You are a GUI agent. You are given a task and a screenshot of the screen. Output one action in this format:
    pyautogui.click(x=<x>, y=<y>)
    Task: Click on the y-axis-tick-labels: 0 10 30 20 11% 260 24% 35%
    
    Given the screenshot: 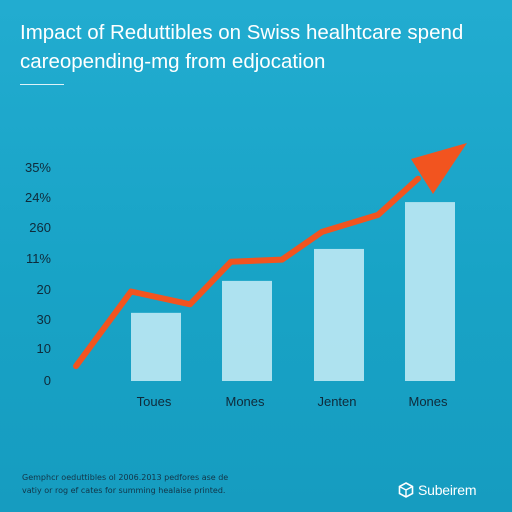 What is the action you would take?
    pyautogui.click(x=38, y=274)
    